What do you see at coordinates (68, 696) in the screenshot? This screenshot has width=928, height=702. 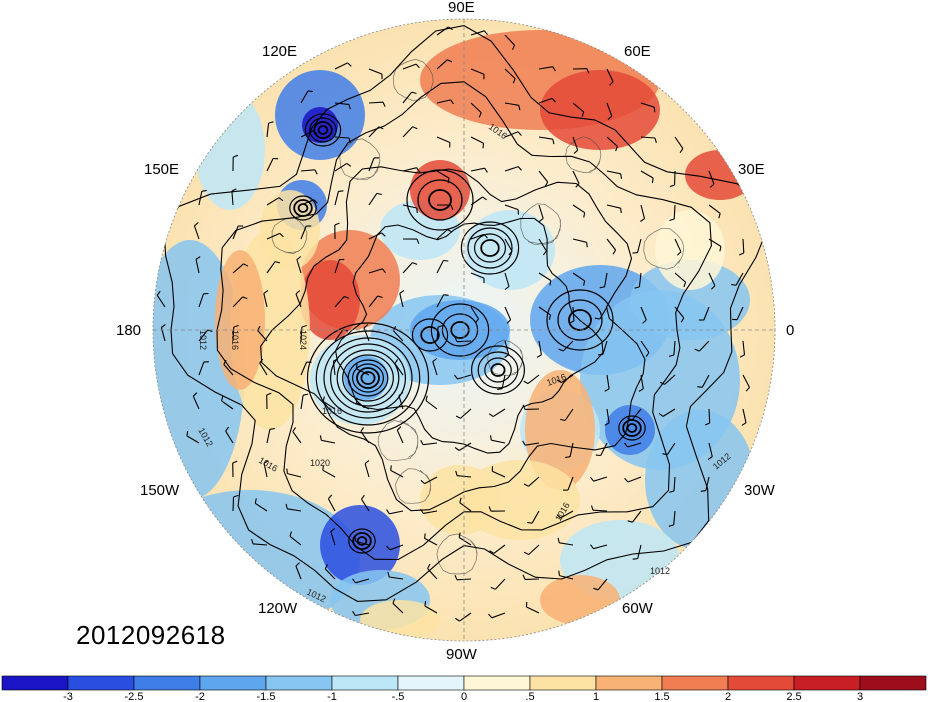 I see `colorbar-tick-label: -3` at bounding box center [68, 696].